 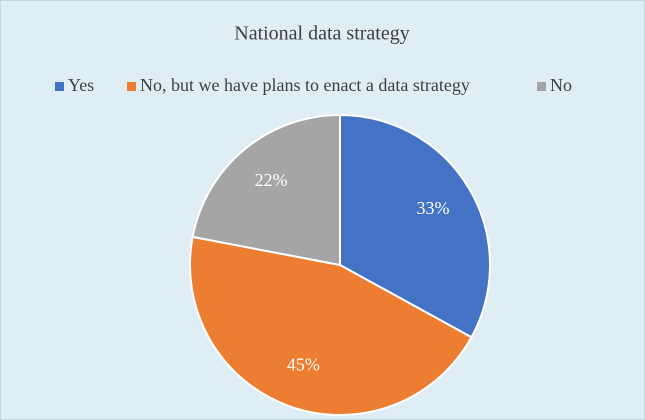 What do you see at coordinates (271, 180) in the screenshot?
I see `data-label: 22%` at bounding box center [271, 180].